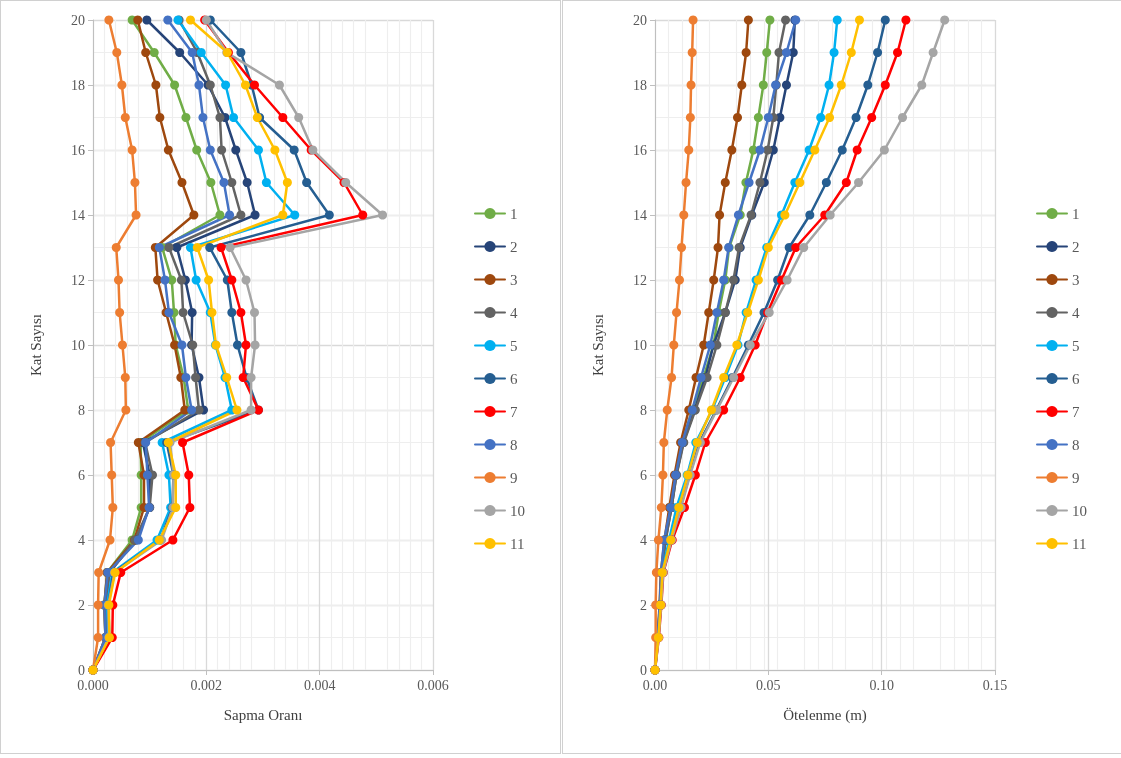  Describe the element at coordinates (655, 685) in the screenshot. I see `x-tick-label: 0.00` at that location.